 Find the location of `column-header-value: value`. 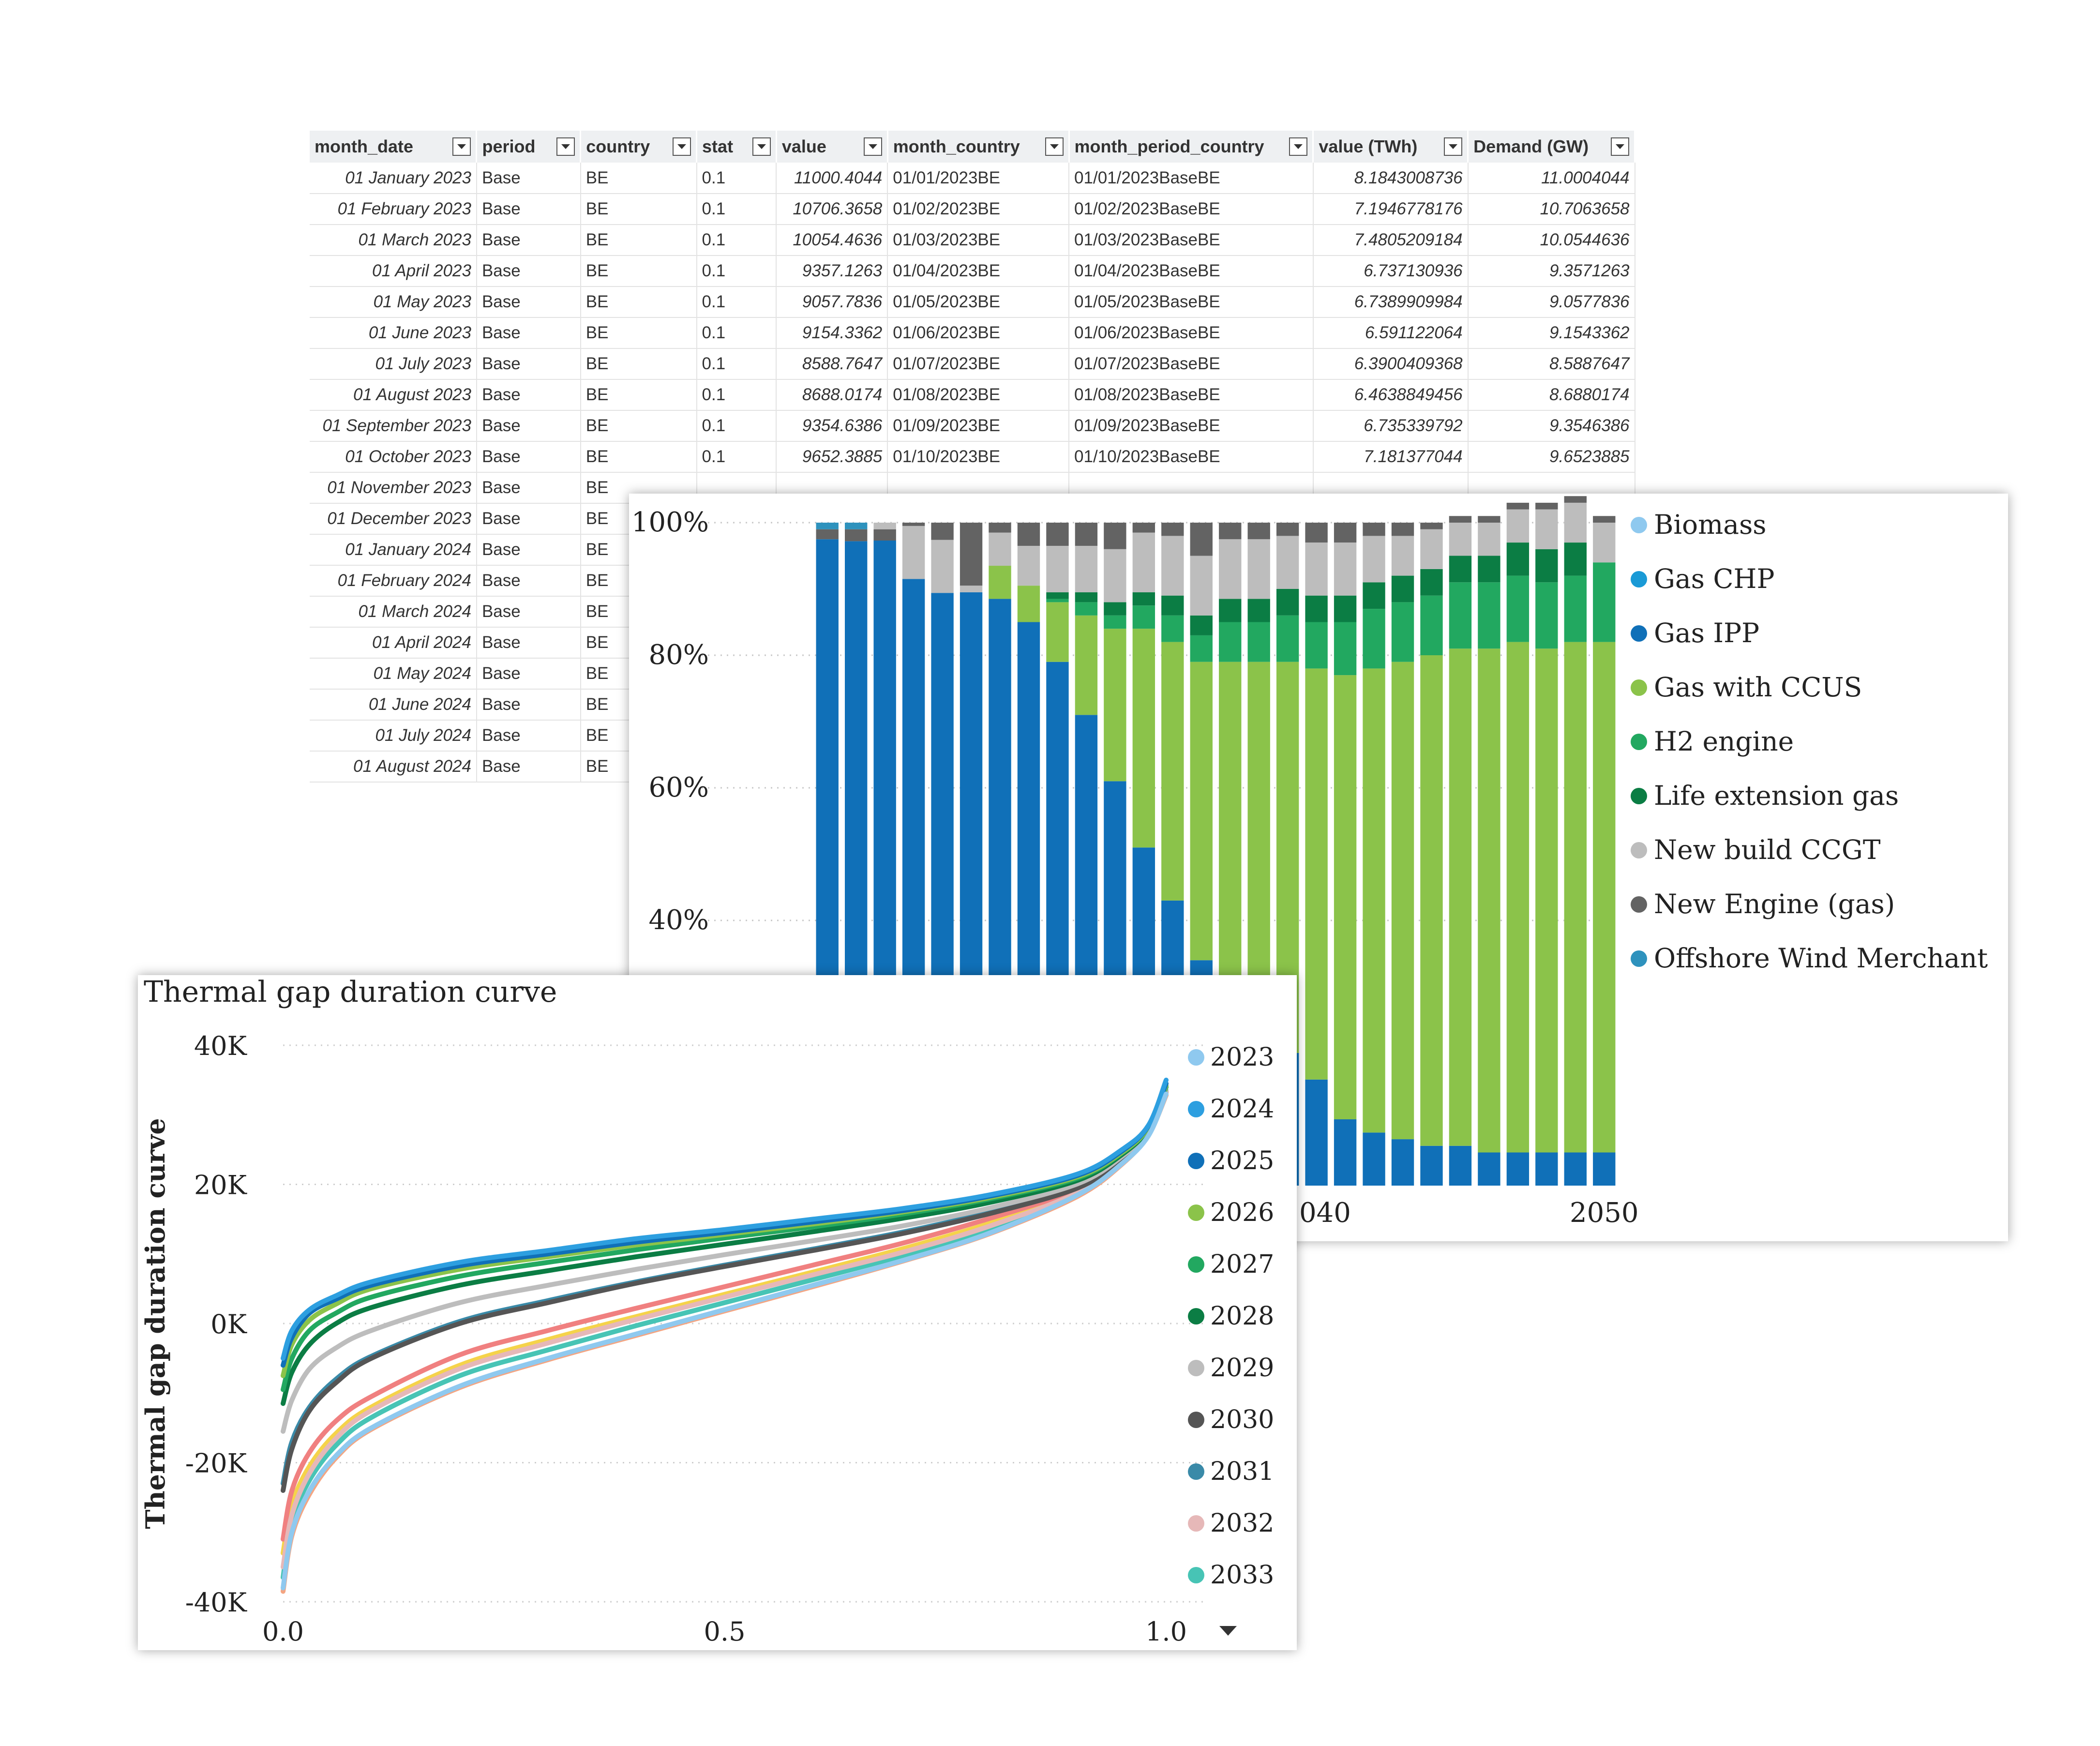

column-header-value: value is located at coordinates (832, 147).